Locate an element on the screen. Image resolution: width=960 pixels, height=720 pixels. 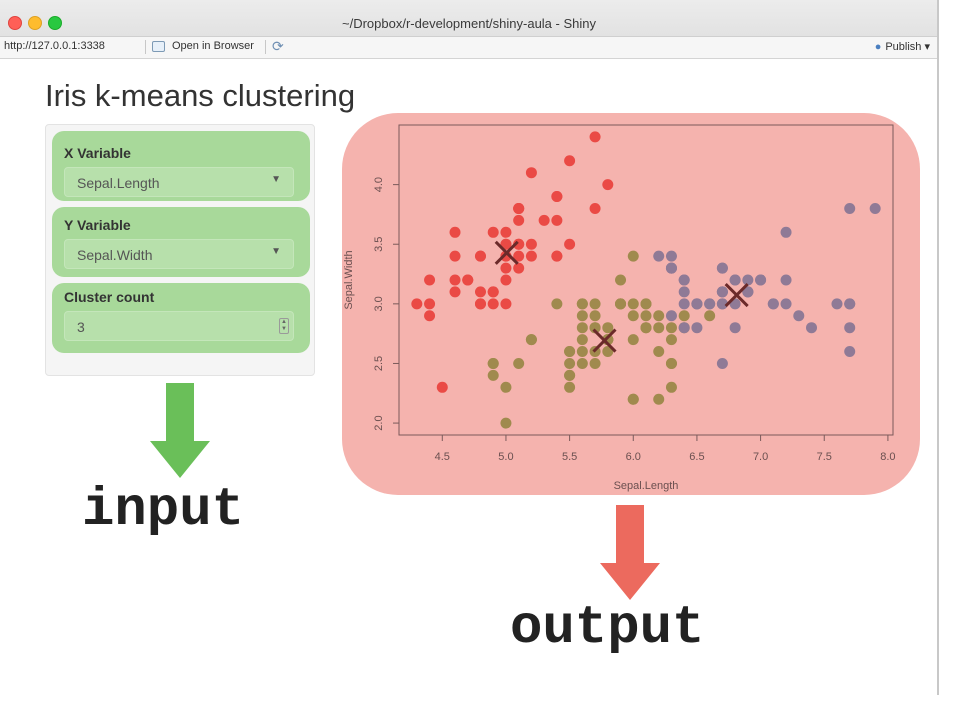
y-tick-label: 4.0 is located at coordinates (379, 184).